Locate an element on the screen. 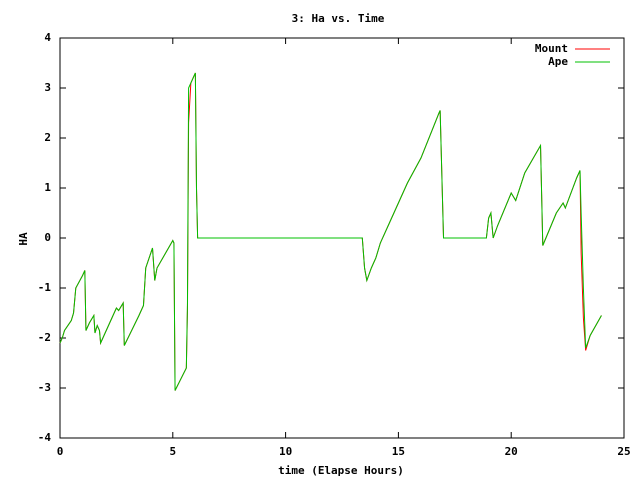 This screenshot has height=480, width=640. chart-title: 3: Ha vs. Time is located at coordinates (338, 18).